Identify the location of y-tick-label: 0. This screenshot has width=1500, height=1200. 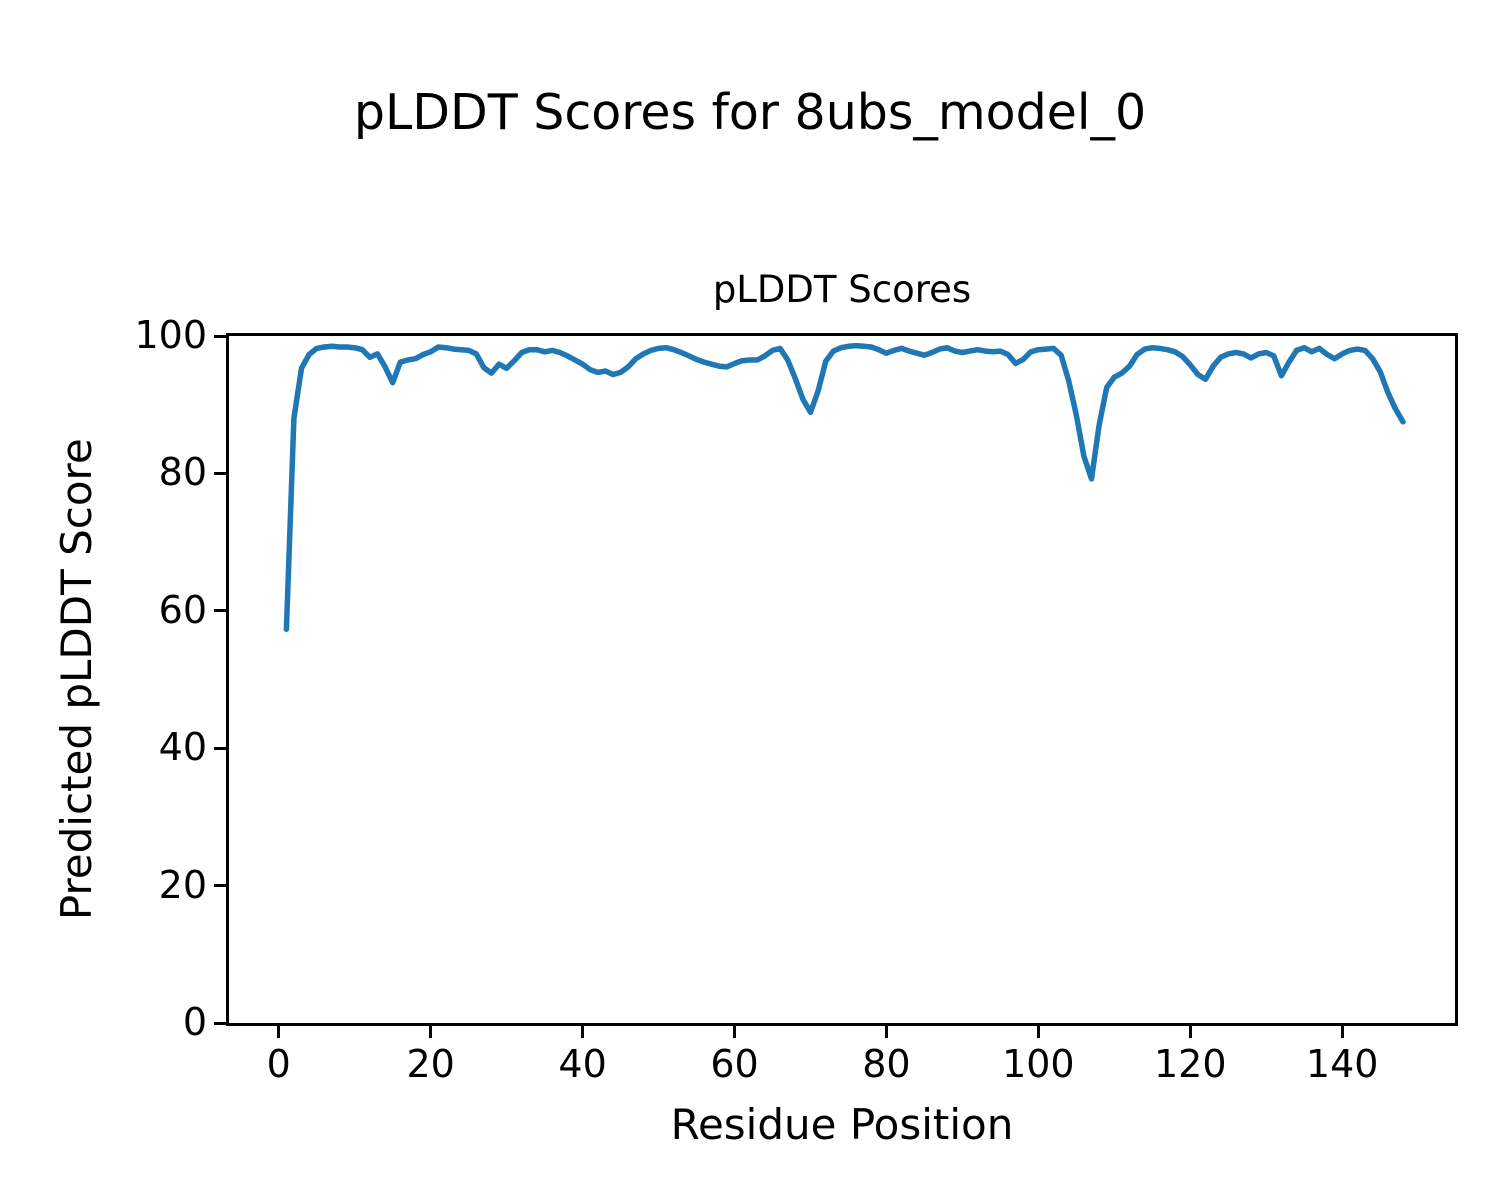
(194, 1022).